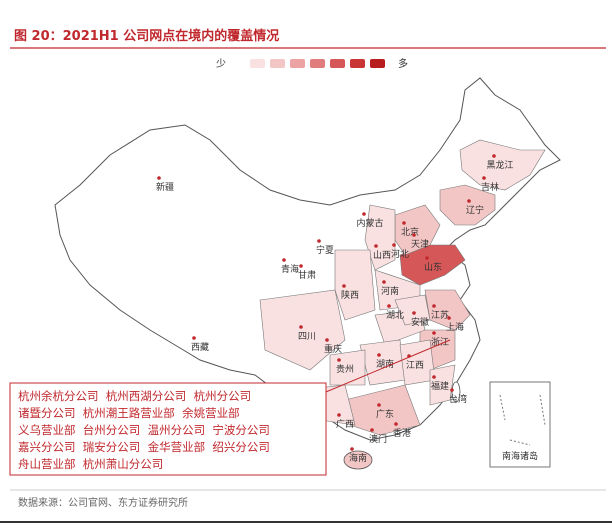 This screenshot has height=528, width=612. I want to click on province-label: 河南, so click(390, 291).